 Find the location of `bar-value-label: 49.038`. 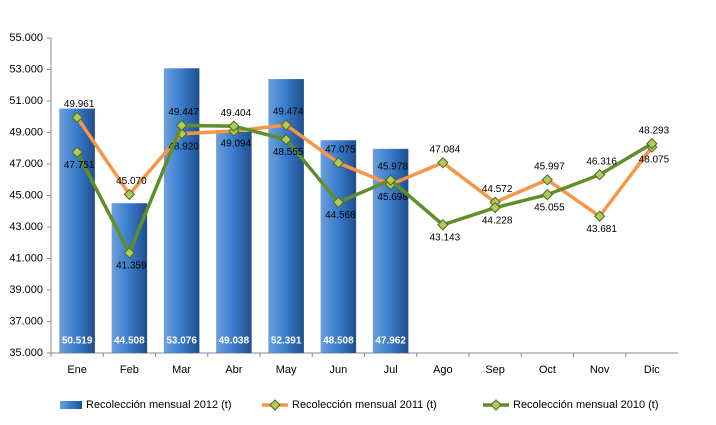

bar-value-label: 49.038 is located at coordinates (234, 341).